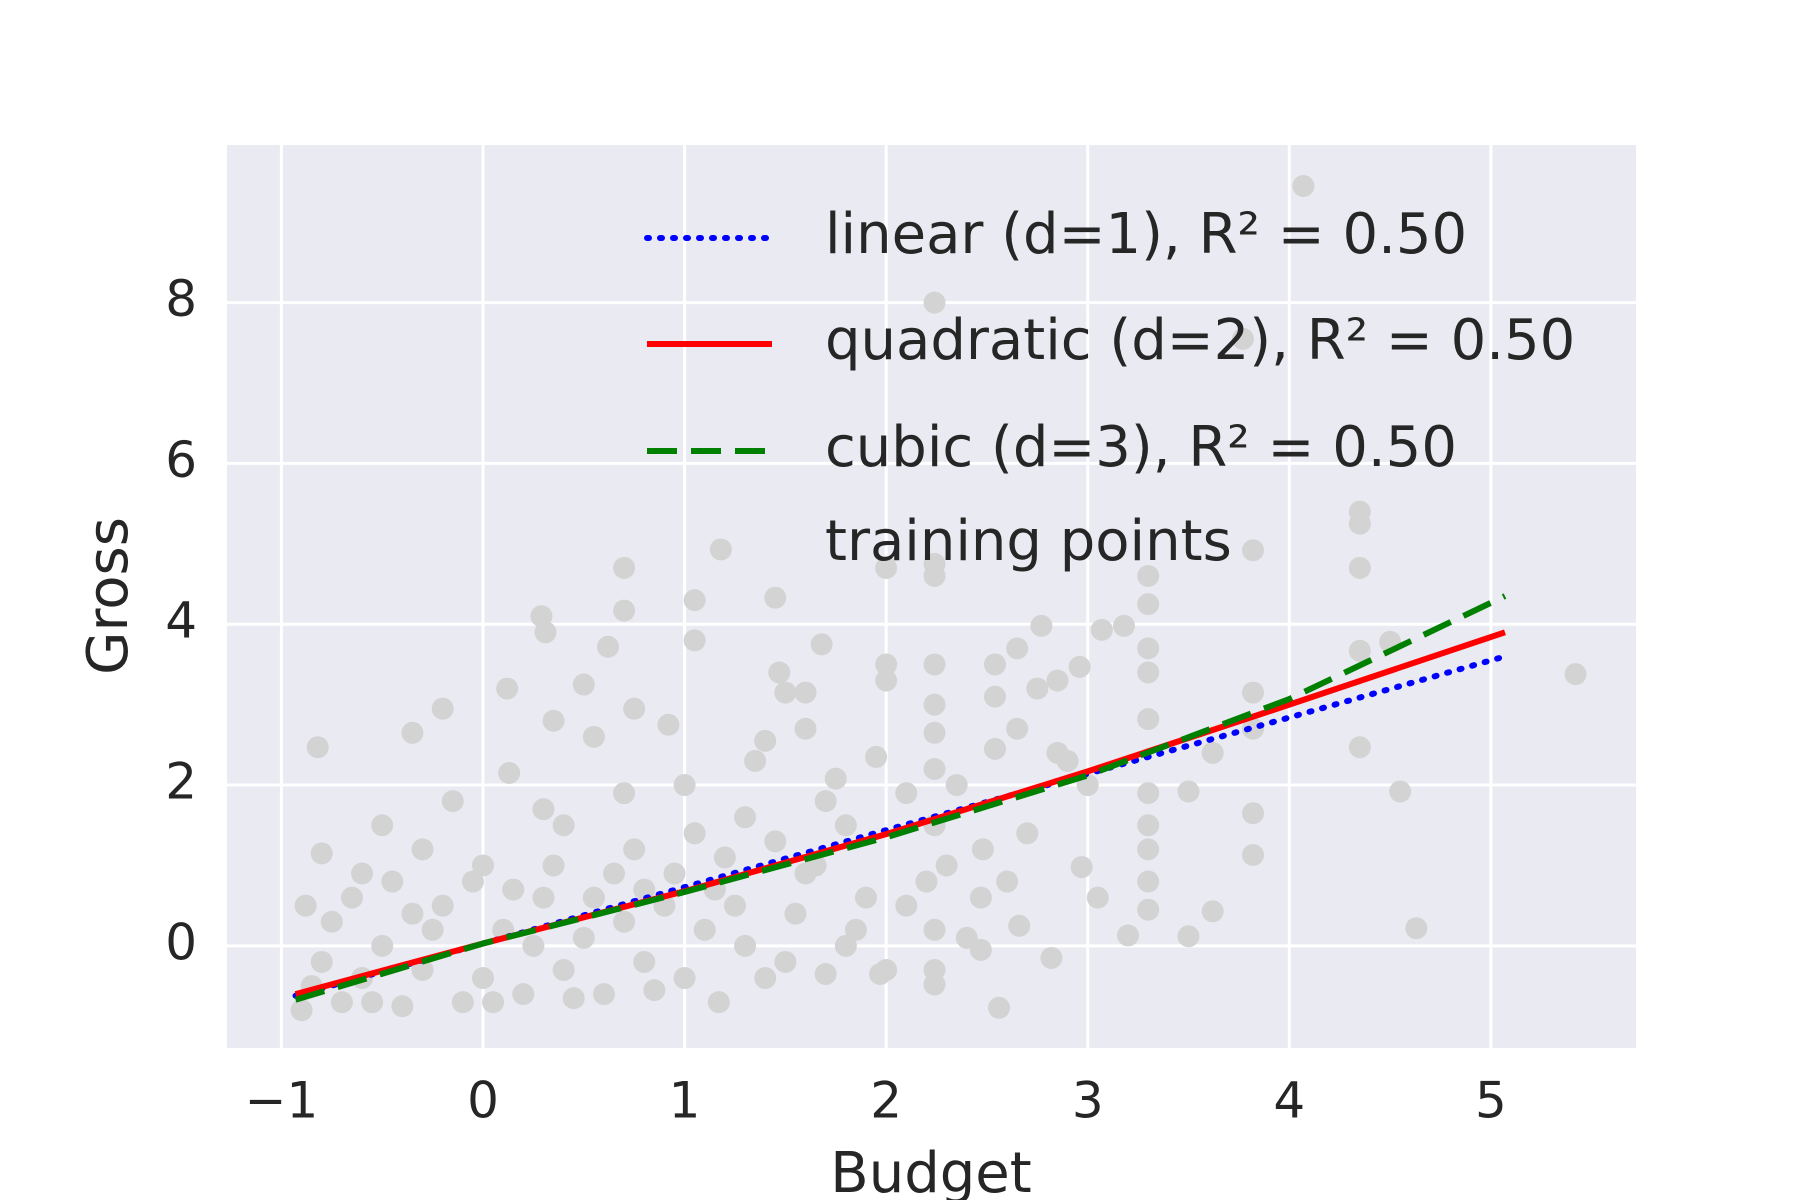  I want to click on legend-label: cubic (d=3), R² = 0.50, so click(1141, 447).